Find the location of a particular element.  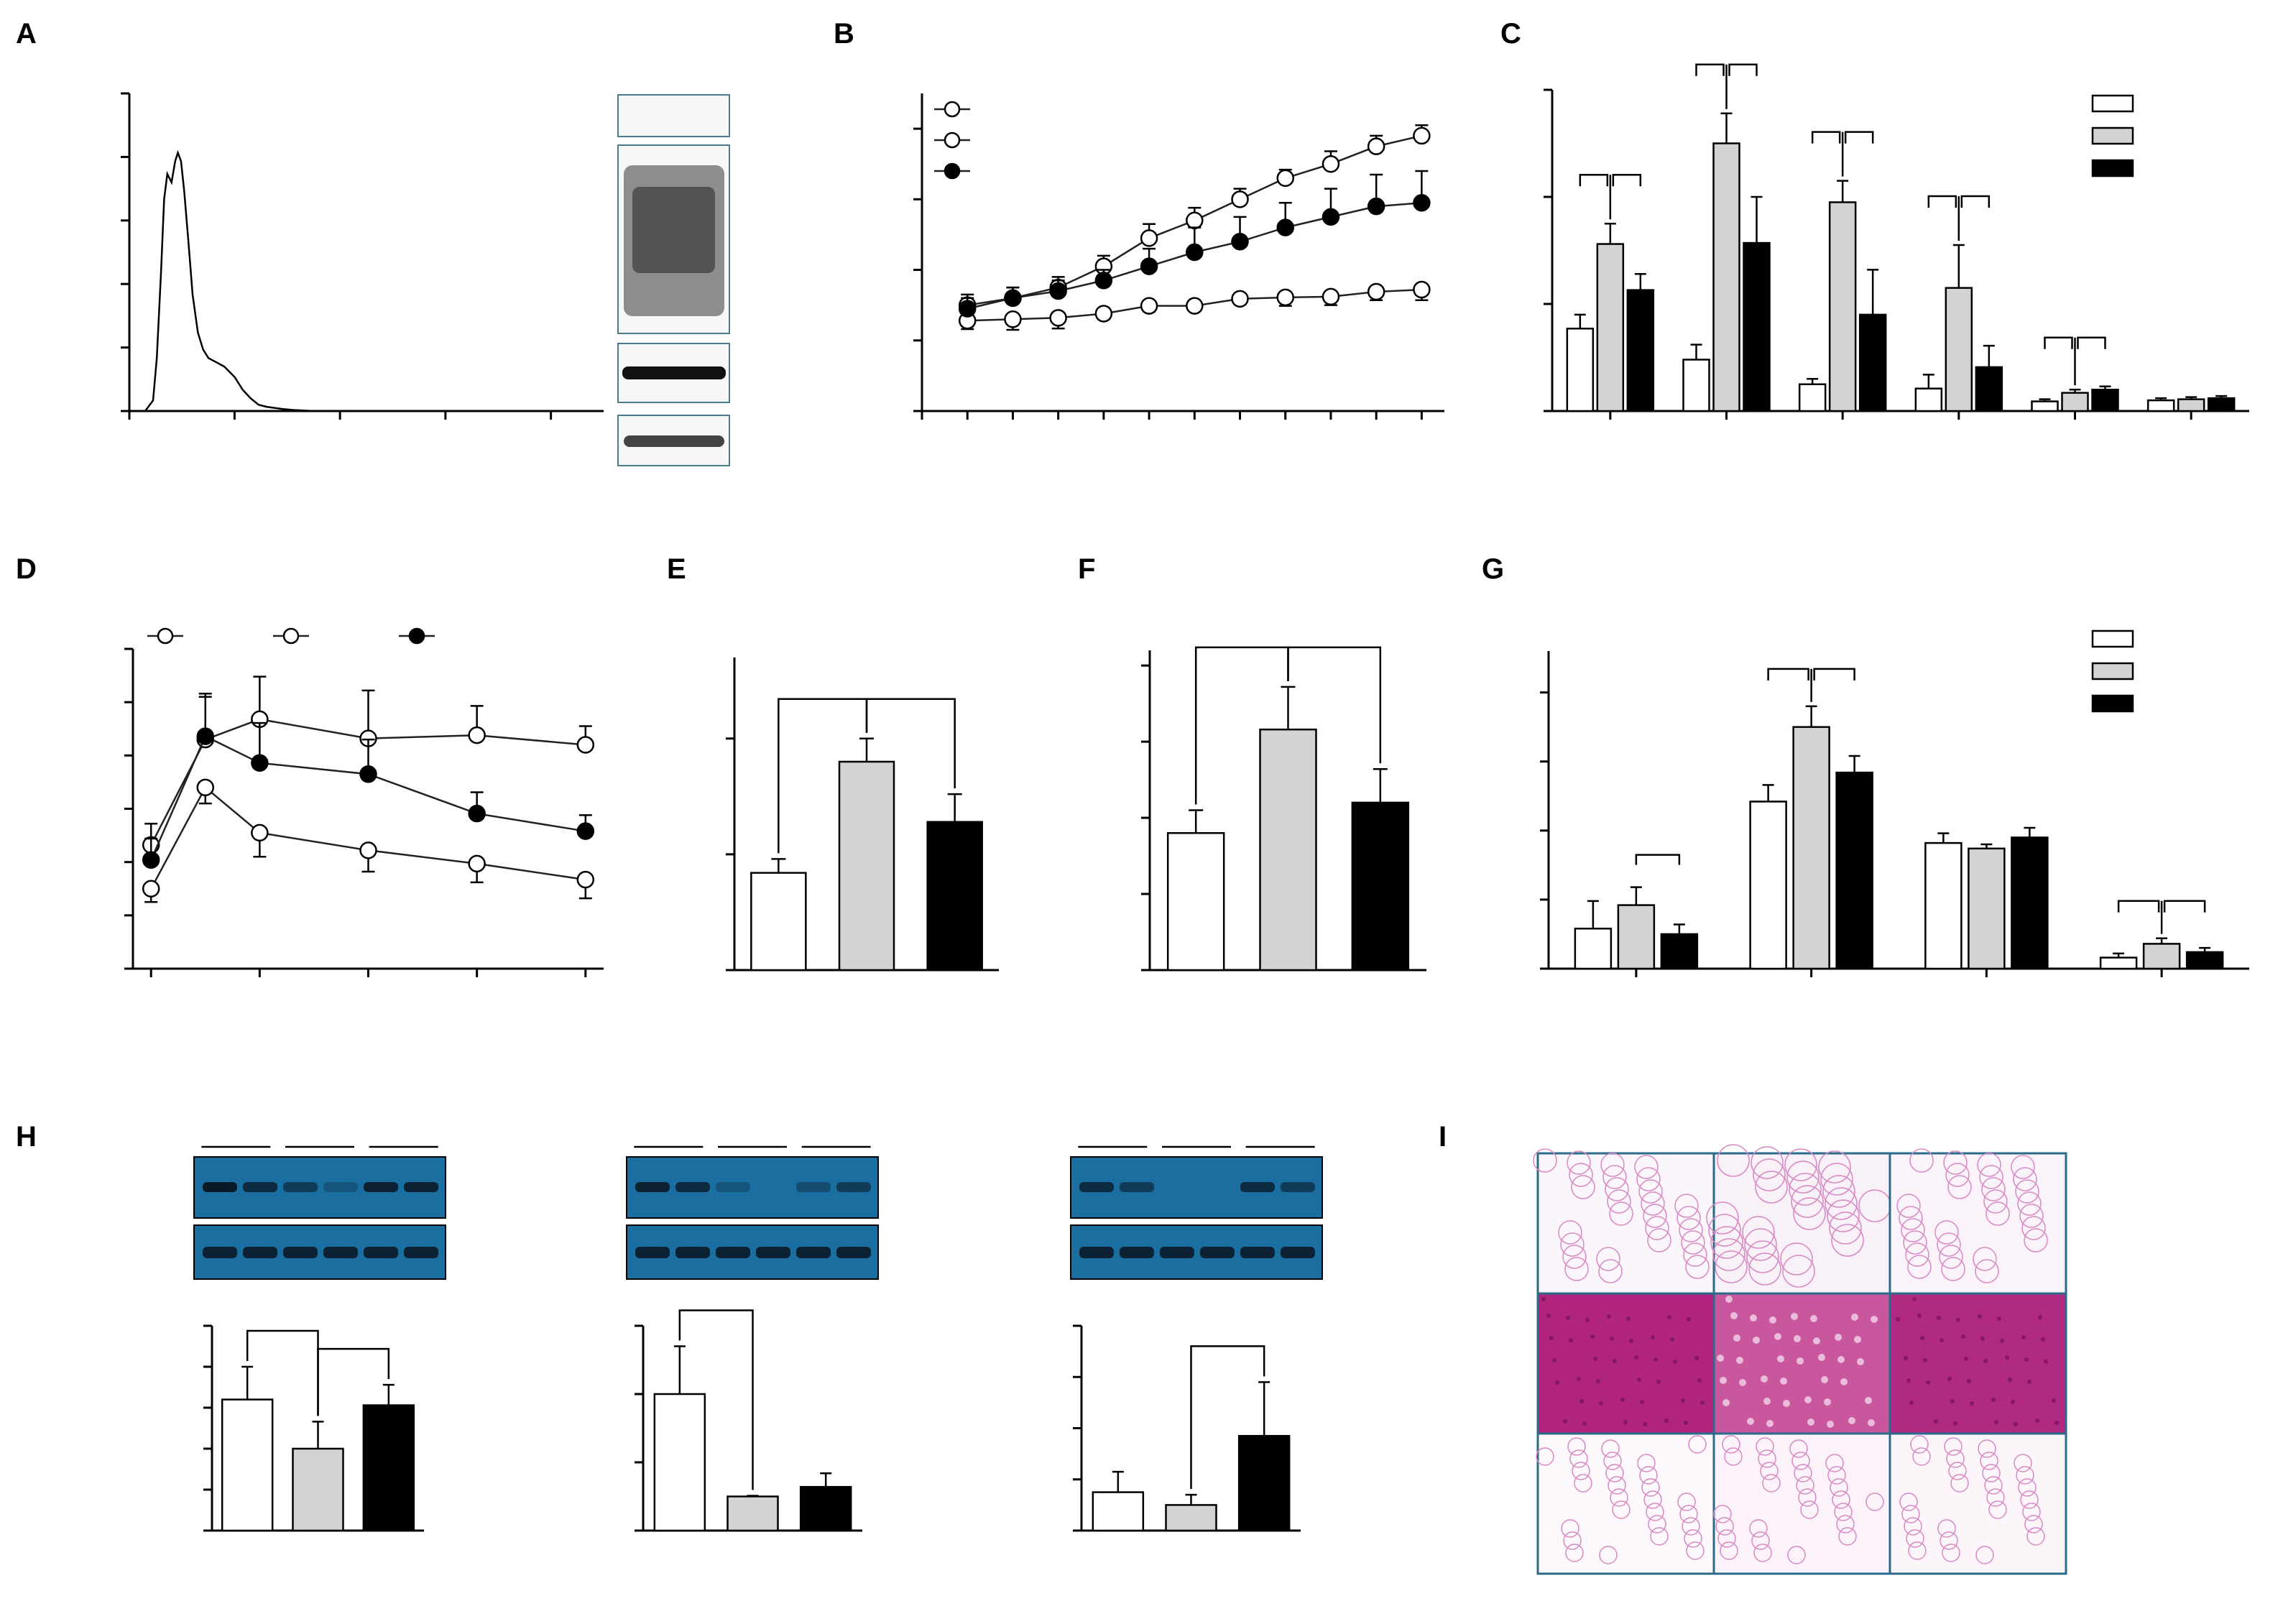

legend-swatch is located at coordinates (2112, 135).